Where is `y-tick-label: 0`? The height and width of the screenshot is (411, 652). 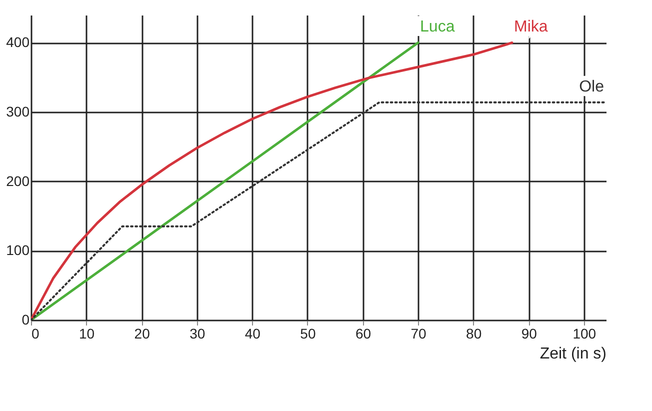 y-tick-label: 0 is located at coordinates (26, 320).